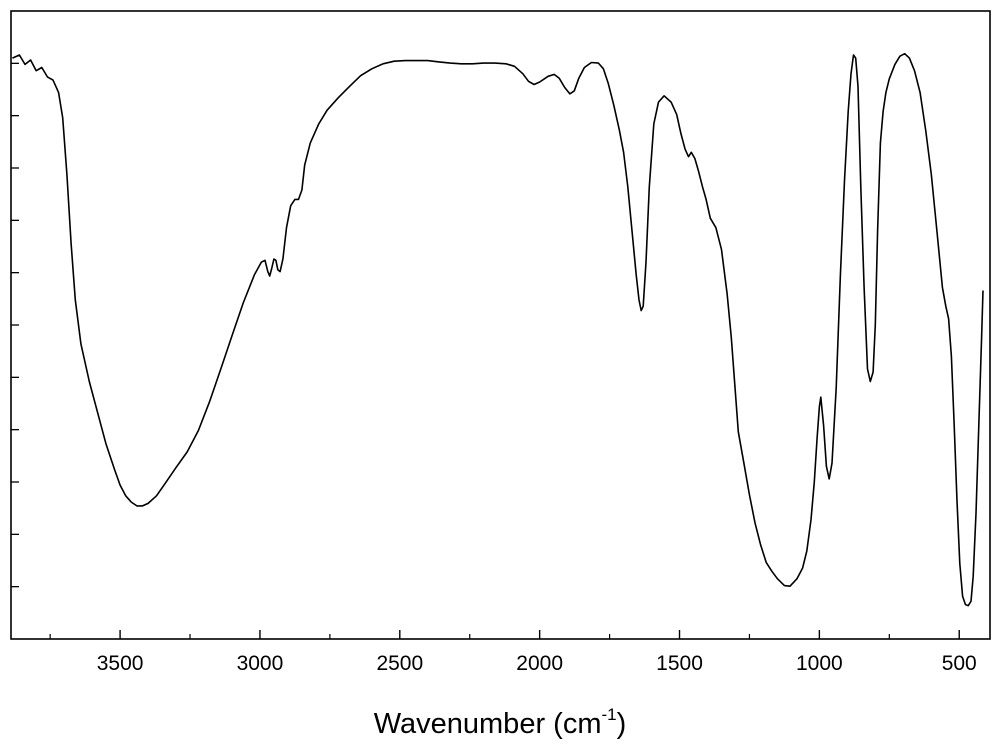 This screenshot has width=1000, height=751. What do you see at coordinates (539, 663) in the screenshot?
I see `x-tick-label: 2000` at bounding box center [539, 663].